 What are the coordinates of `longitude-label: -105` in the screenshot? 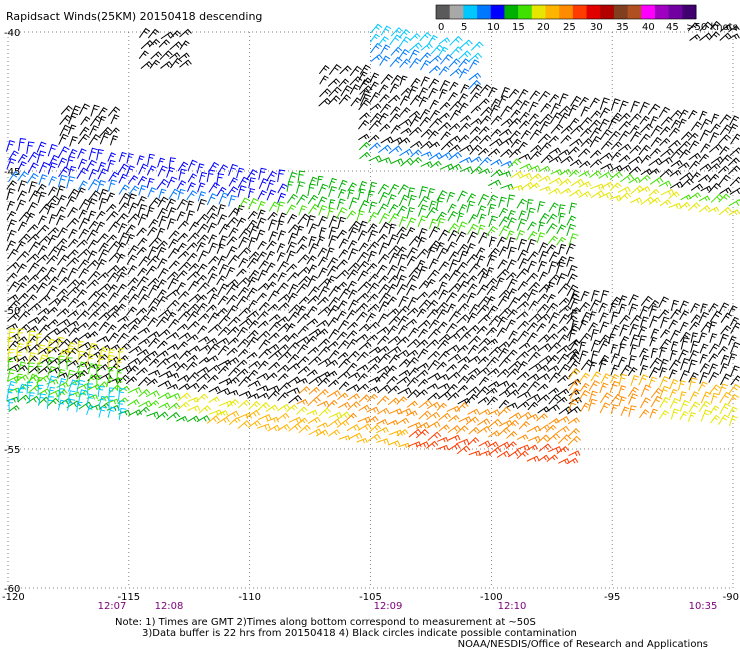 It's located at (370, 597).